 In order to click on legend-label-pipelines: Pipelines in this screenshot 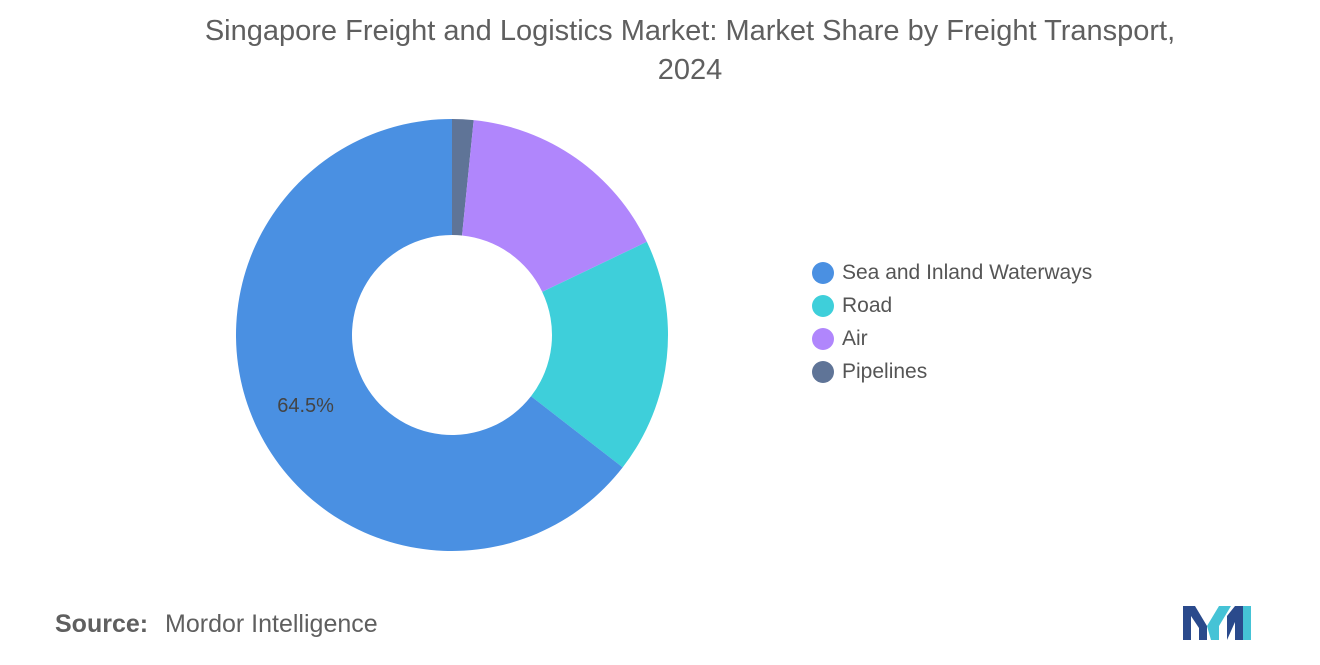, I will do `click(885, 371)`.